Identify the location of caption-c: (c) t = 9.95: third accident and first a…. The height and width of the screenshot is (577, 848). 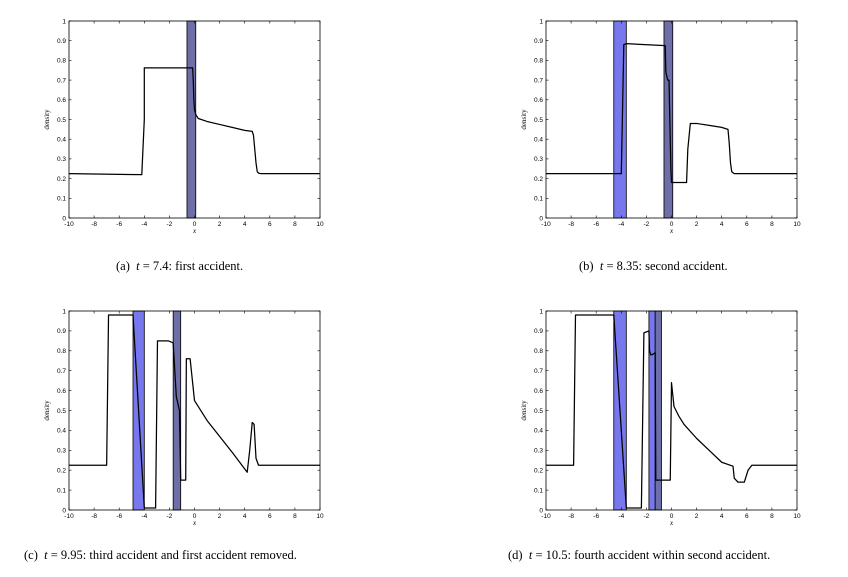
(160, 555).